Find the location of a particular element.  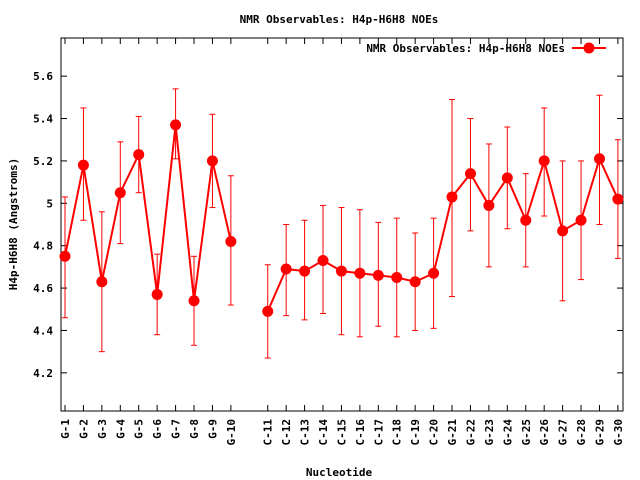

series-line is located at coordinates (148, 212).